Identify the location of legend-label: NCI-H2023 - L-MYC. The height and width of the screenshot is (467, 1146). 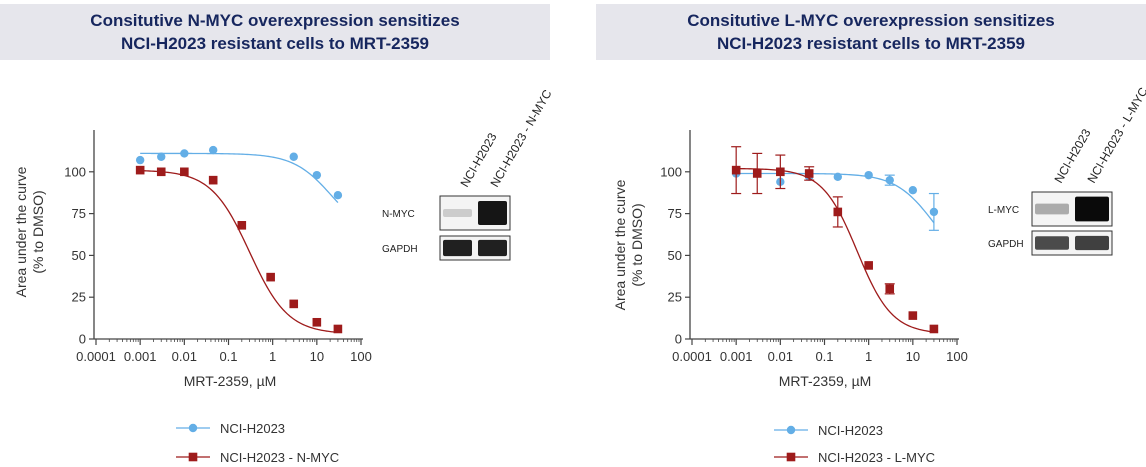
(876, 457).